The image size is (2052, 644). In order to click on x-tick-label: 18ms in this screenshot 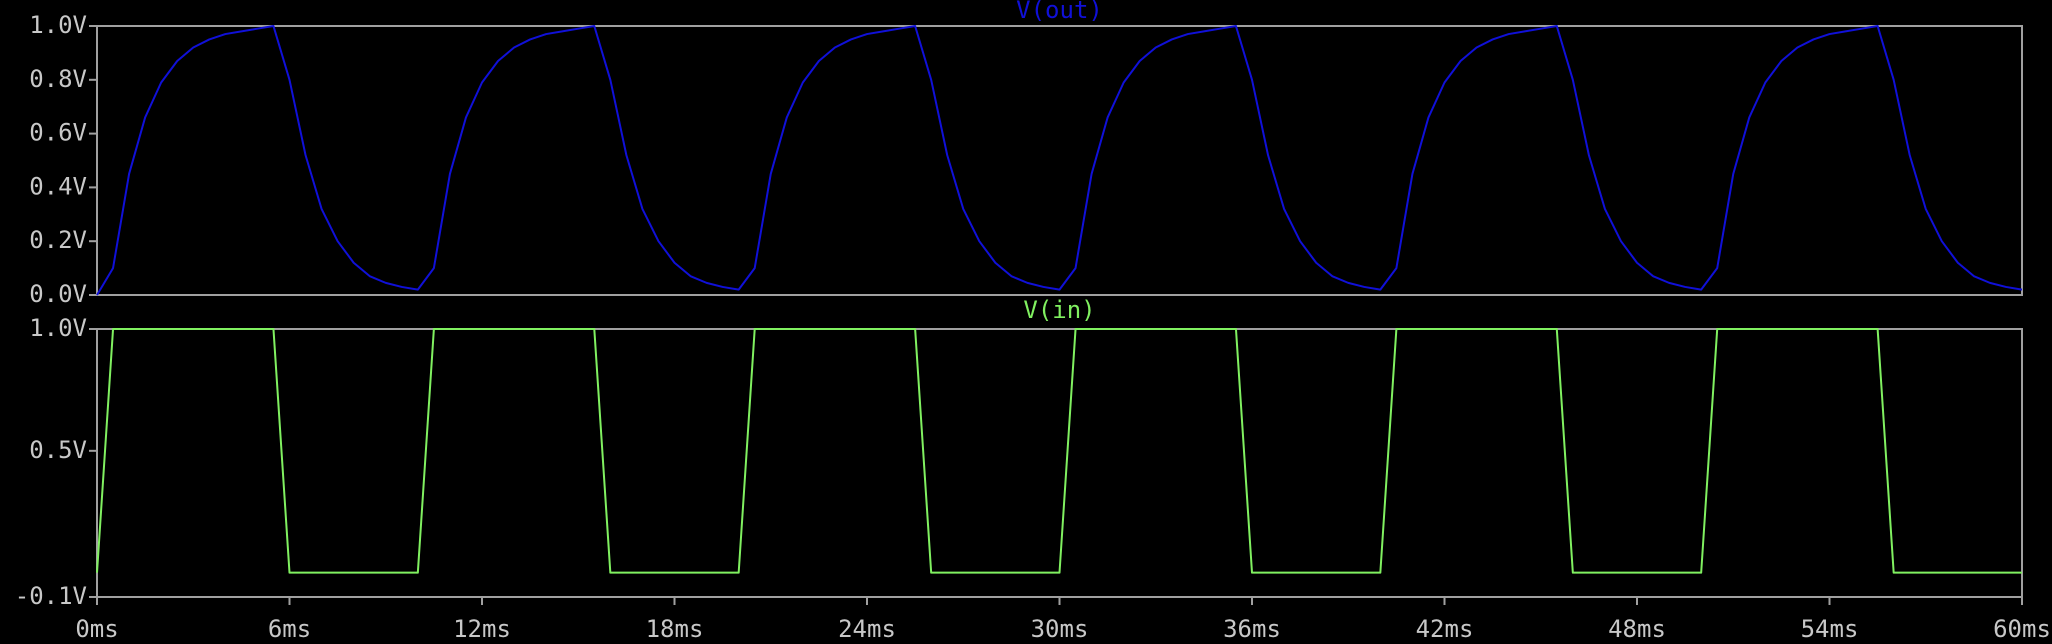, I will do `click(675, 629)`.